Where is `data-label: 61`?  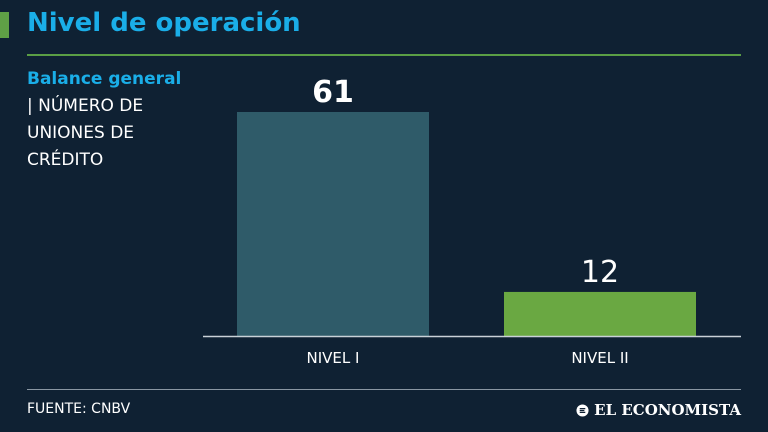
data-label: 61 is located at coordinates (333, 92).